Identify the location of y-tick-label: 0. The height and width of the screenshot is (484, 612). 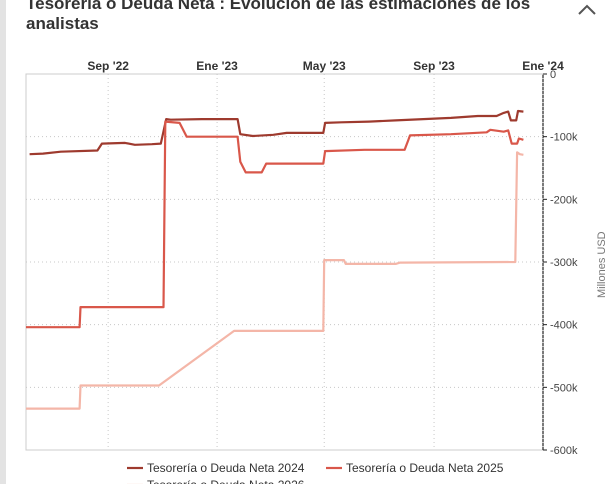
(553, 75).